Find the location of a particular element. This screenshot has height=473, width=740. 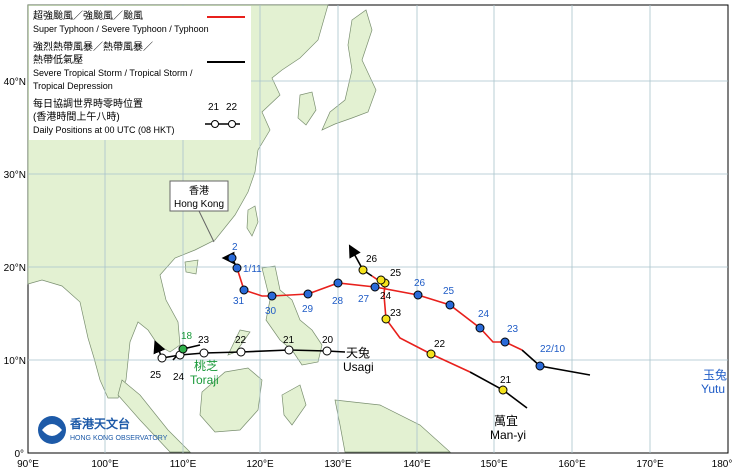

storm-name: Toraji is located at coordinates (204, 380).